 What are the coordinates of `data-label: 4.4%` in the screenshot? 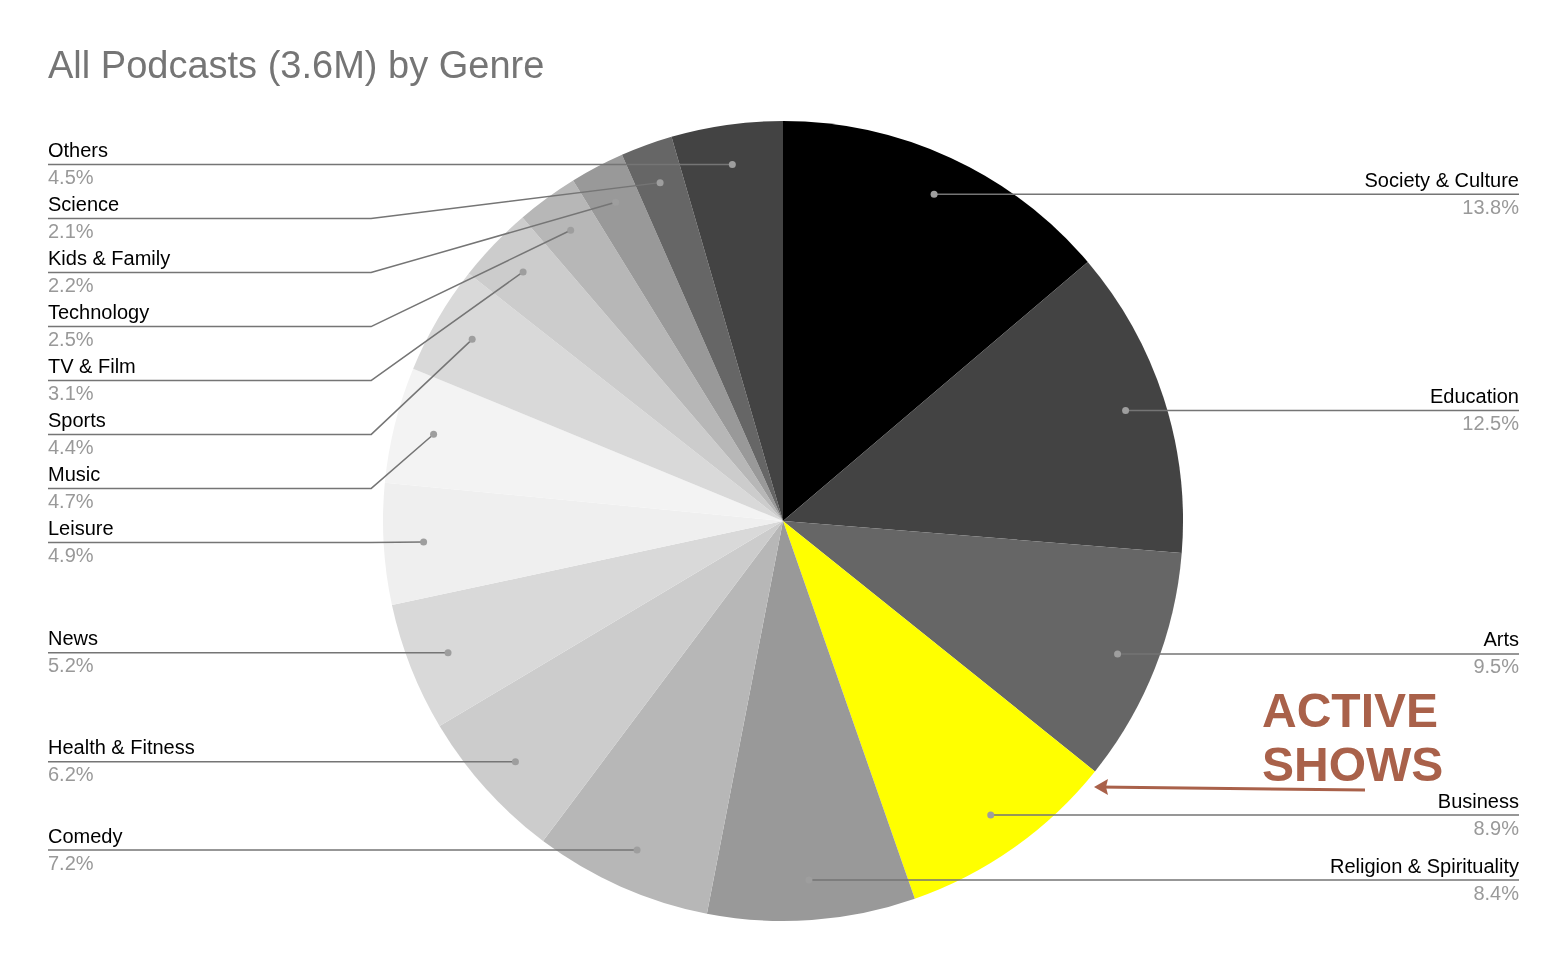 It's located at (71, 447).